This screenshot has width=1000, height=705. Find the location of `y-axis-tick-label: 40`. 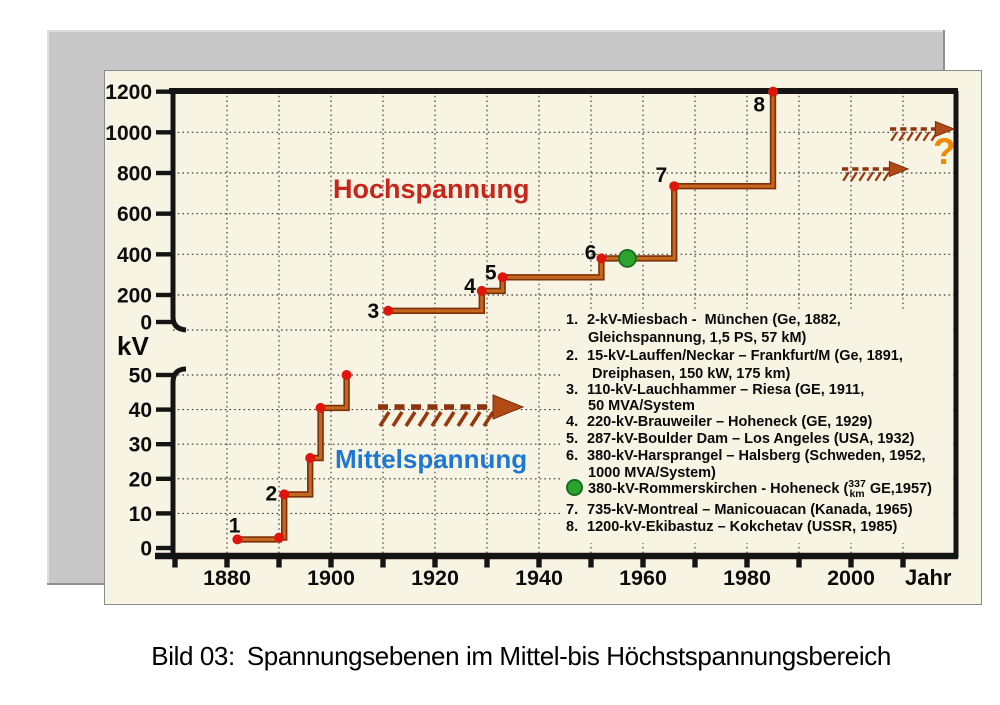

y-axis-tick-label: 40 is located at coordinates (140, 410).